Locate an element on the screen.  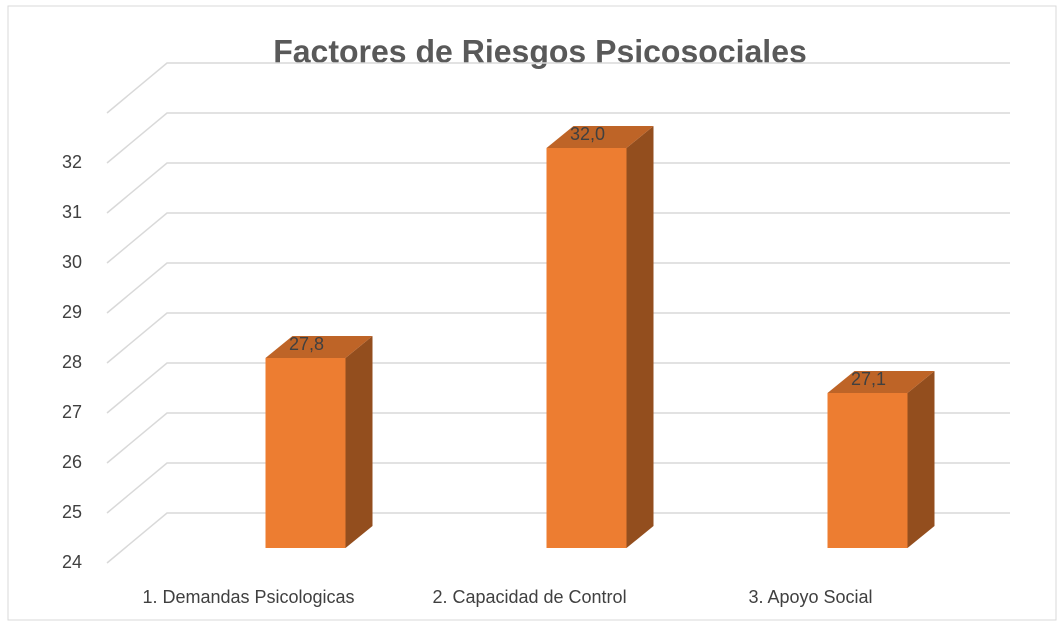
data-label: 27,8 is located at coordinates (306, 344).